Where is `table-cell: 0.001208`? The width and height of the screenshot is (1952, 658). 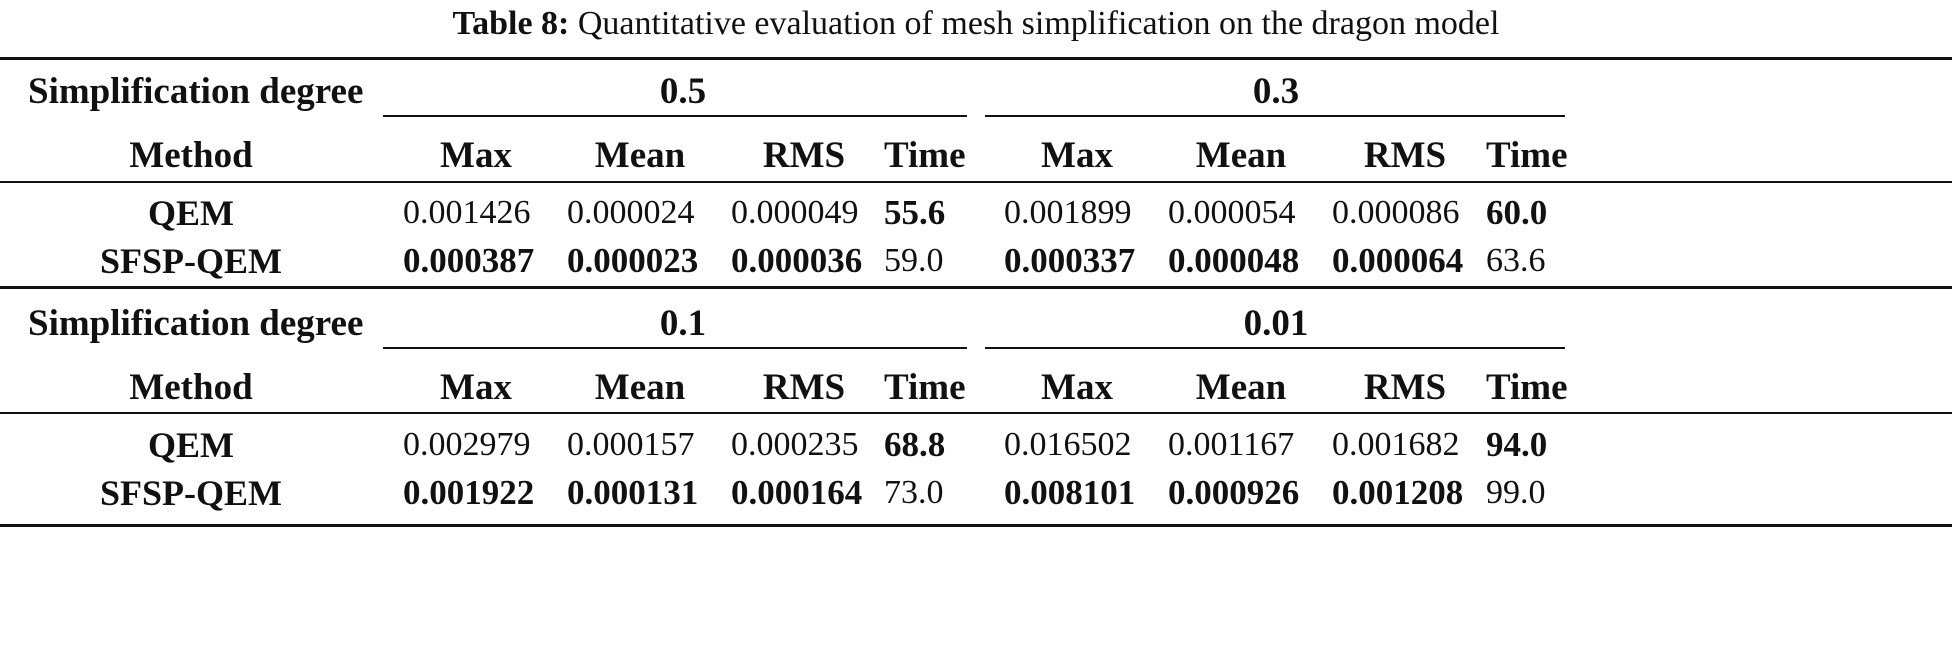
table-cell: 0.001208 is located at coordinates (1398, 492).